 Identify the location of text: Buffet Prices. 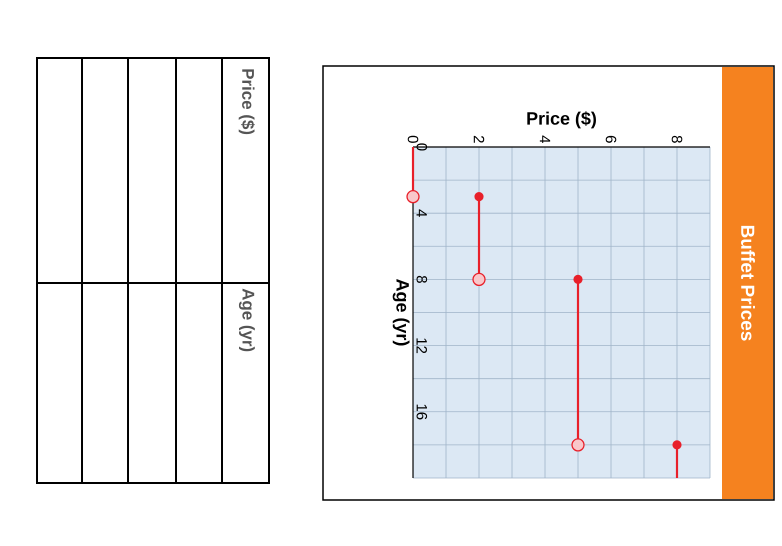
(748, 283).